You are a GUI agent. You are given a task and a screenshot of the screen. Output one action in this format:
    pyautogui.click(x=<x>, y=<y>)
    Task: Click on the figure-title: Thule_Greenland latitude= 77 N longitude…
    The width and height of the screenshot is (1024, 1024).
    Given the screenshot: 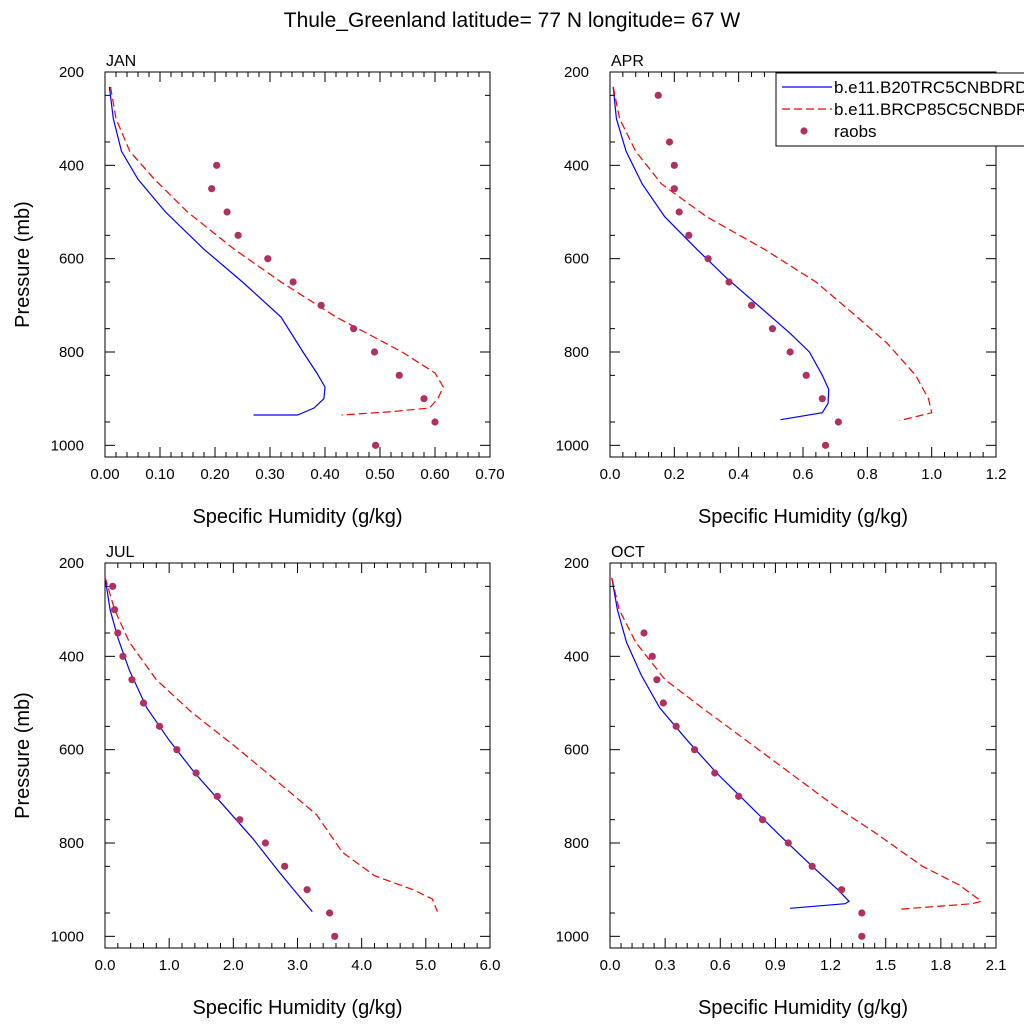 What is the action you would take?
    pyautogui.click(x=512, y=20)
    